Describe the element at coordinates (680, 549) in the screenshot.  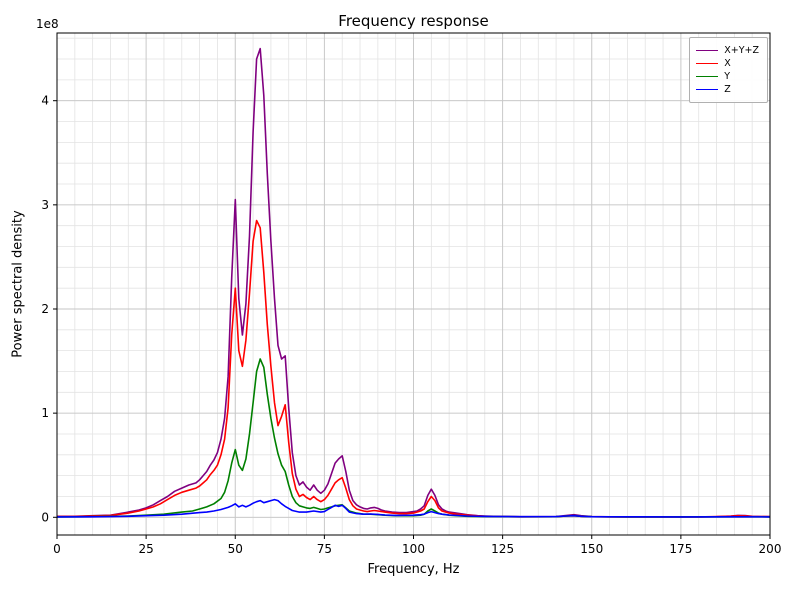
I see `x-tick-label: 175` at that location.